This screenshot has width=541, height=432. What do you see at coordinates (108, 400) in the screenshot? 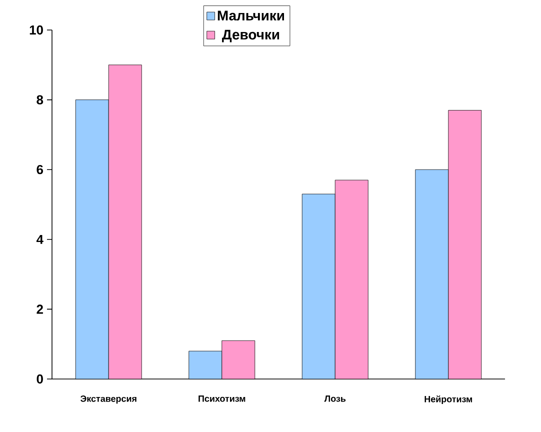
I see `x-tick-label: Экставерсия` at bounding box center [108, 400].